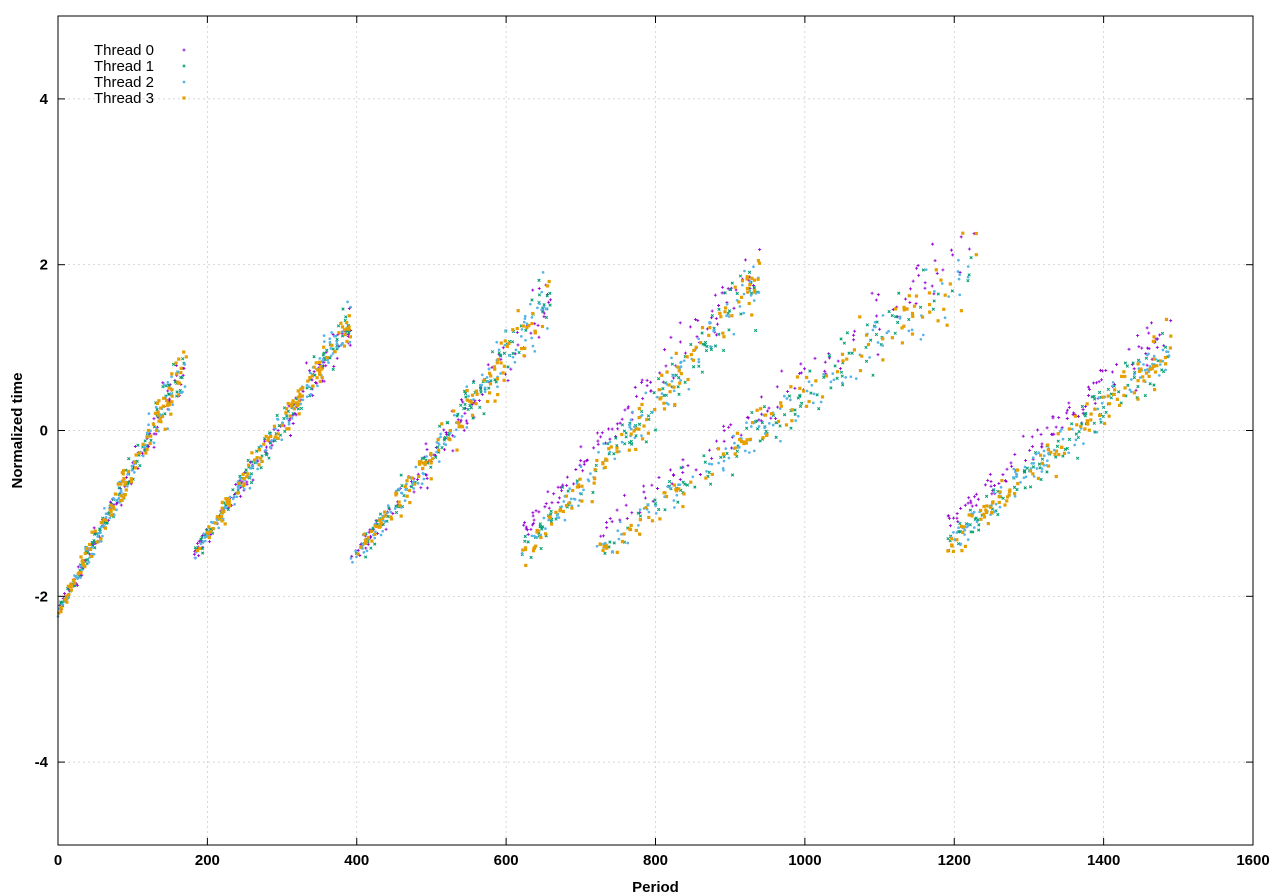  I want to click on x-tick-label: 1600, so click(1252, 860).